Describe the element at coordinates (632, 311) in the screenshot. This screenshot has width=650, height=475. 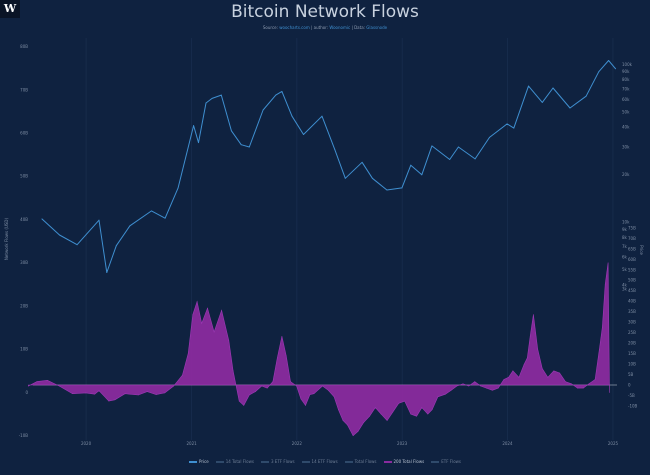
I see `y-right-flow-tick-label: 35B` at that location.